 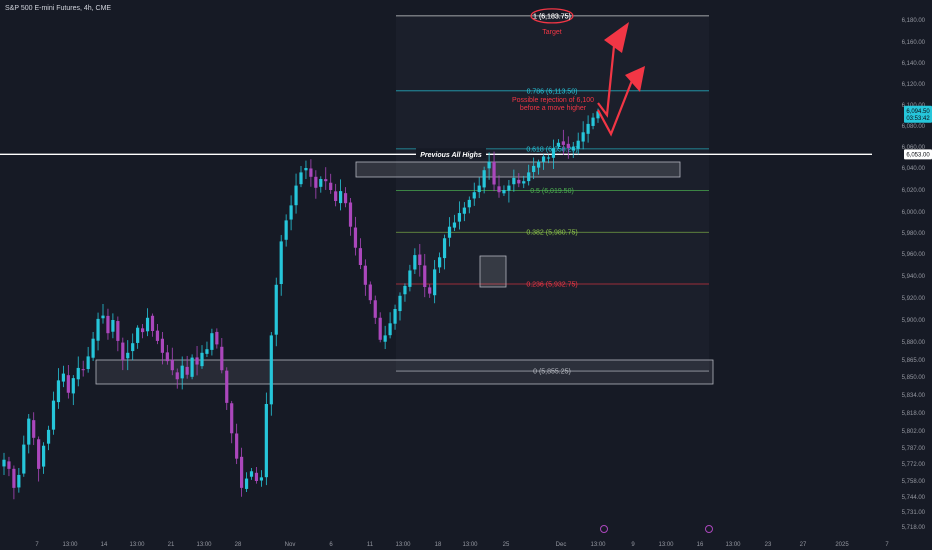 What do you see at coordinates (914, 43) in the screenshot?
I see `price-tick-label: 6,160.00` at bounding box center [914, 43].